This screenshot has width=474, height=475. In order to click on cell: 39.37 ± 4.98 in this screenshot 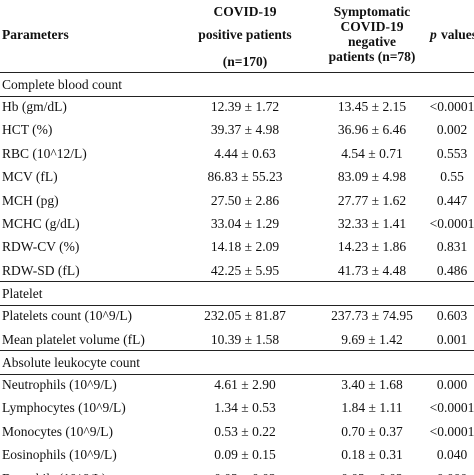, I will do `click(245, 130)`.